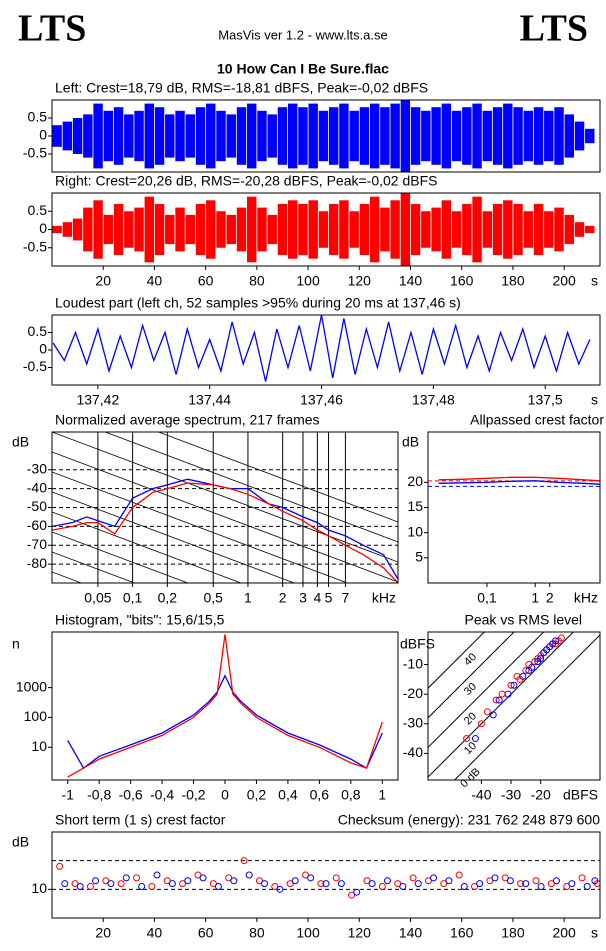 The height and width of the screenshot is (951, 606). Describe the element at coordinates (303, 34) in the screenshot. I see `app-name: MasVis ver 1.2 - www.lts.a.se` at that location.